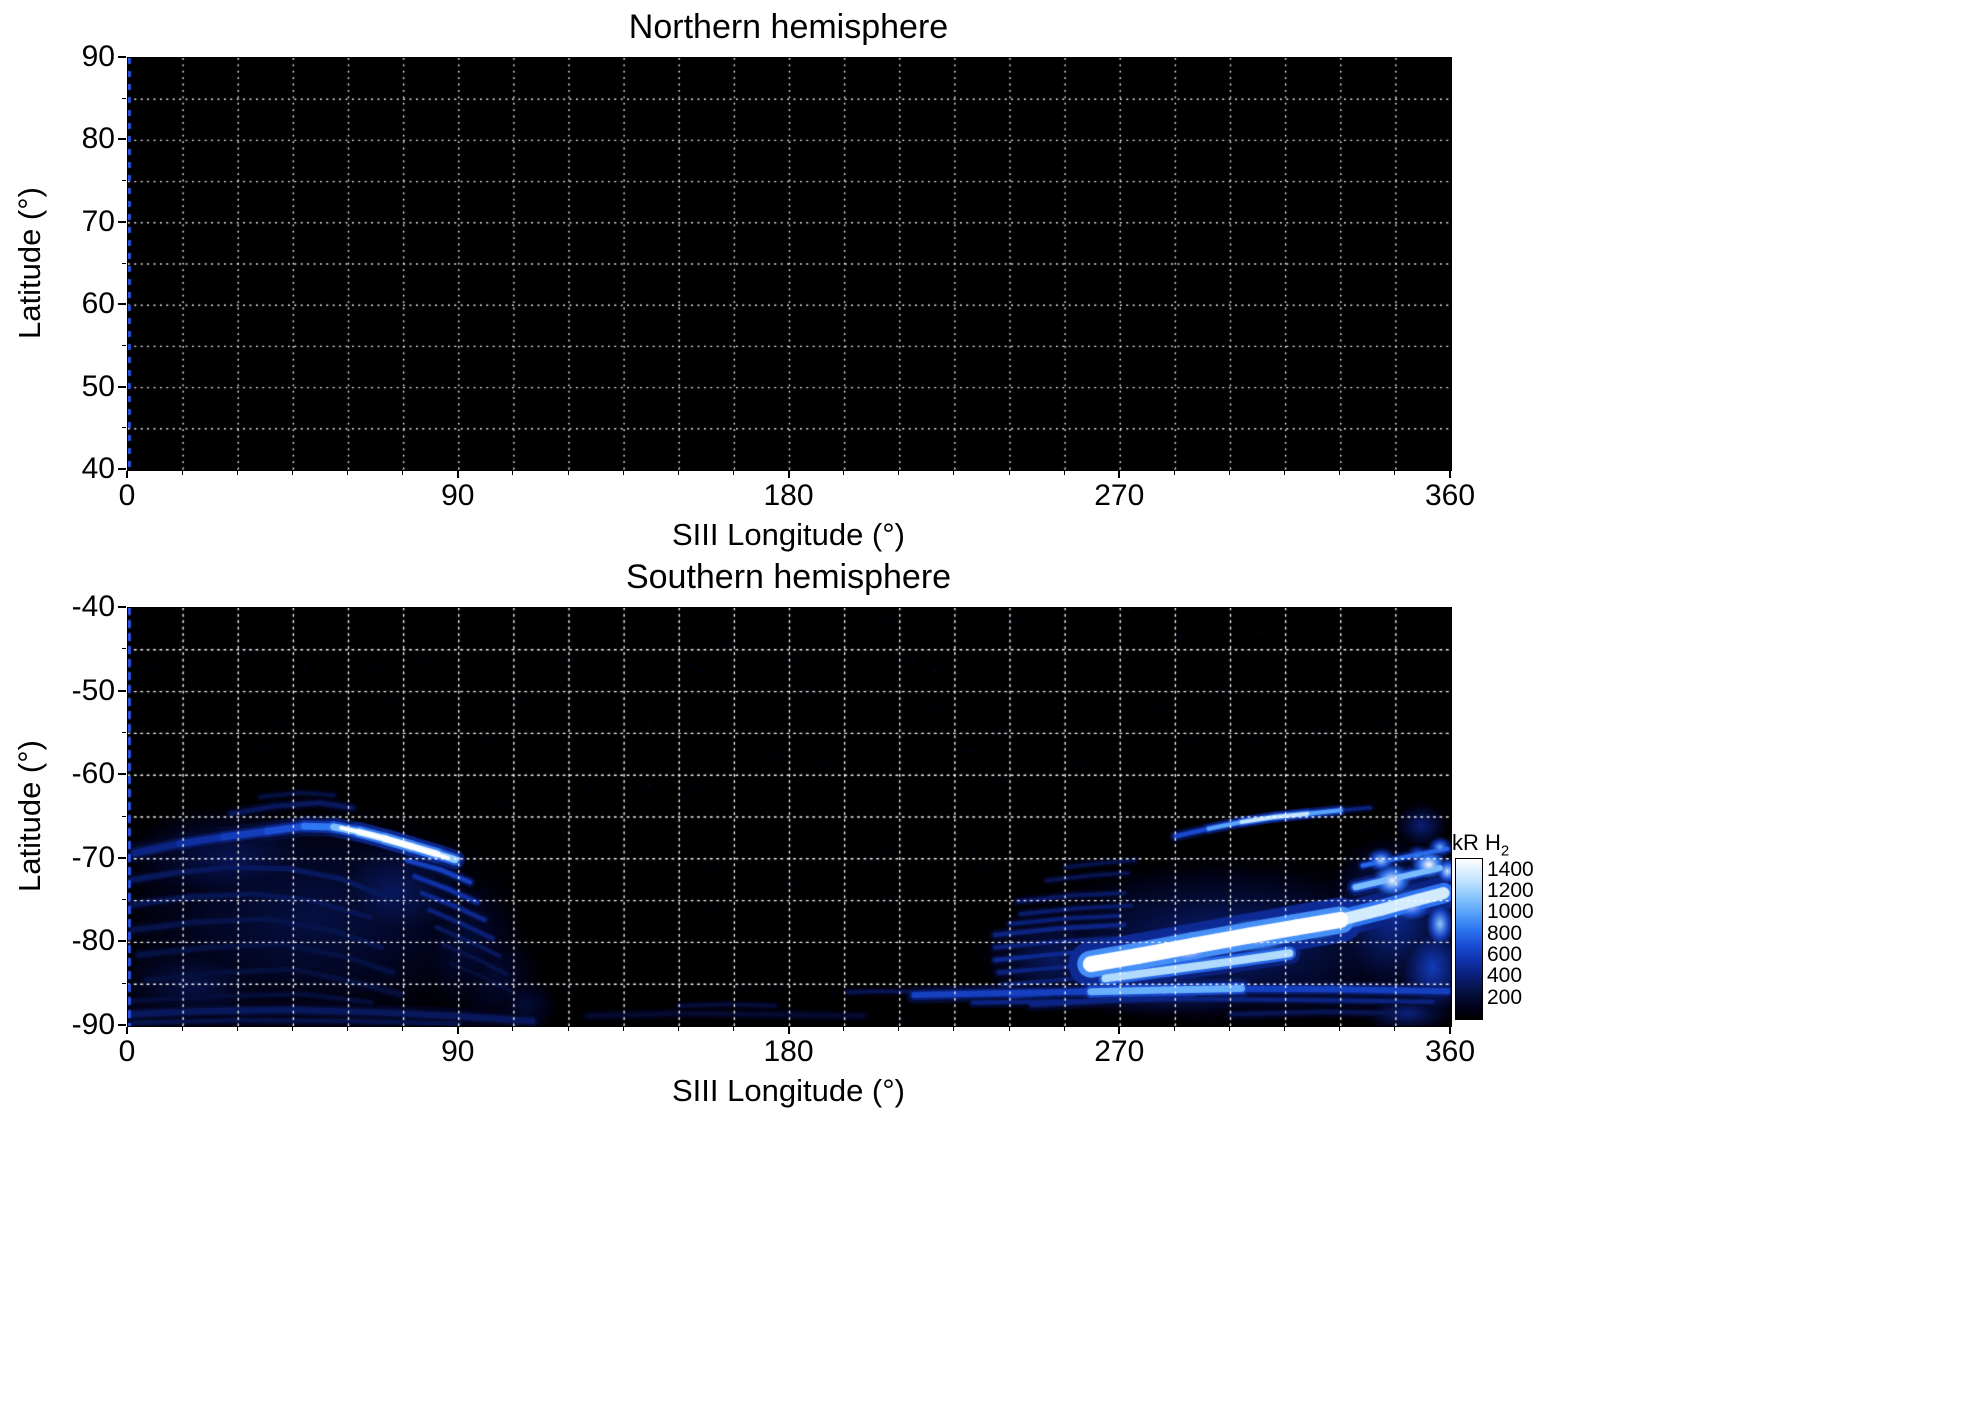 This screenshot has height=1423, width=1983. What do you see at coordinates (1510, 890) in the screenshot?
I see `colorbar-tick-label: 1200` at bounding box center [1510, 890].